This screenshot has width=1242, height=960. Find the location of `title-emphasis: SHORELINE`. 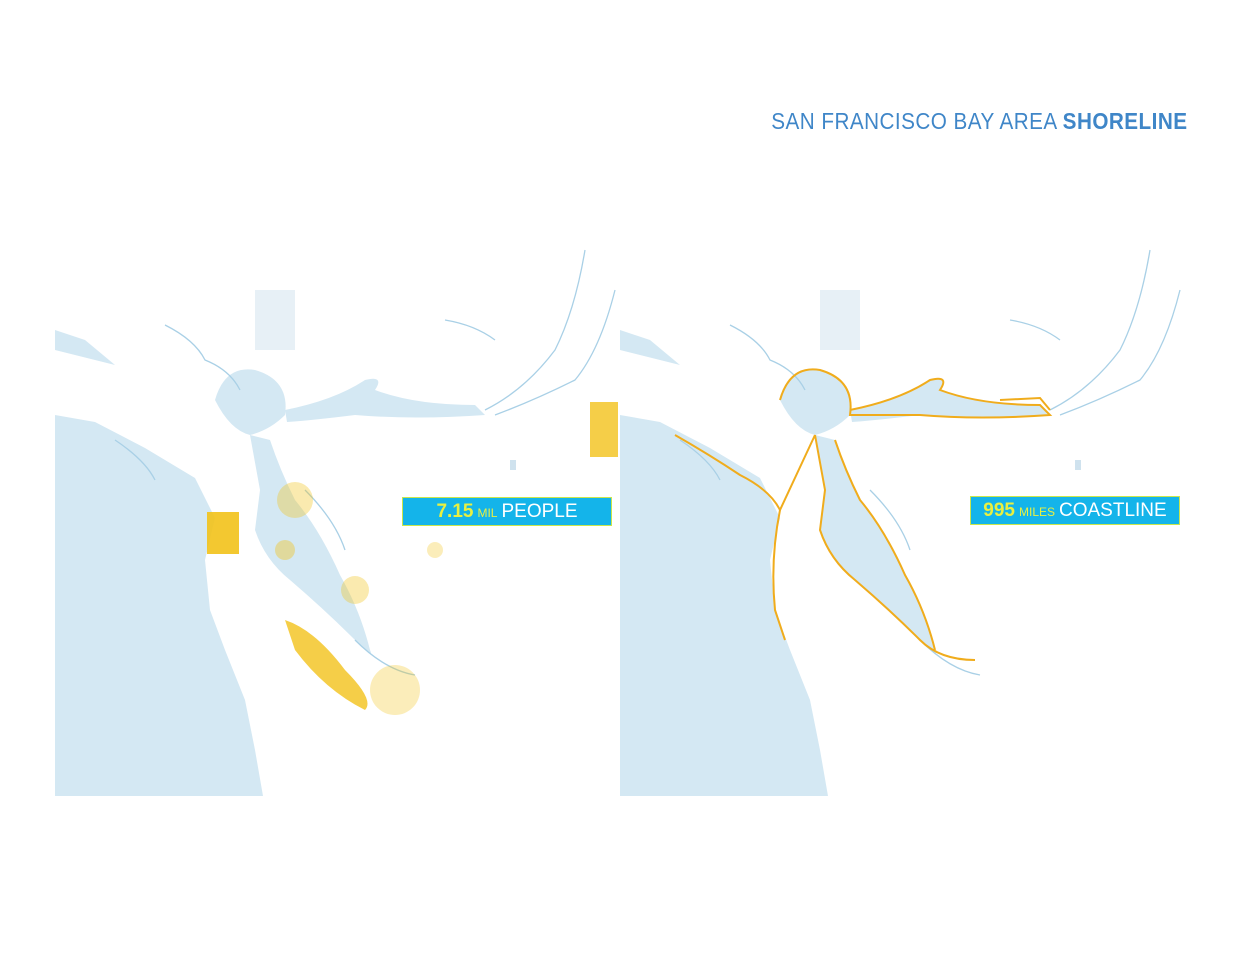

title-emphasis: SHORELINE is located at coordinates (1124, 121).